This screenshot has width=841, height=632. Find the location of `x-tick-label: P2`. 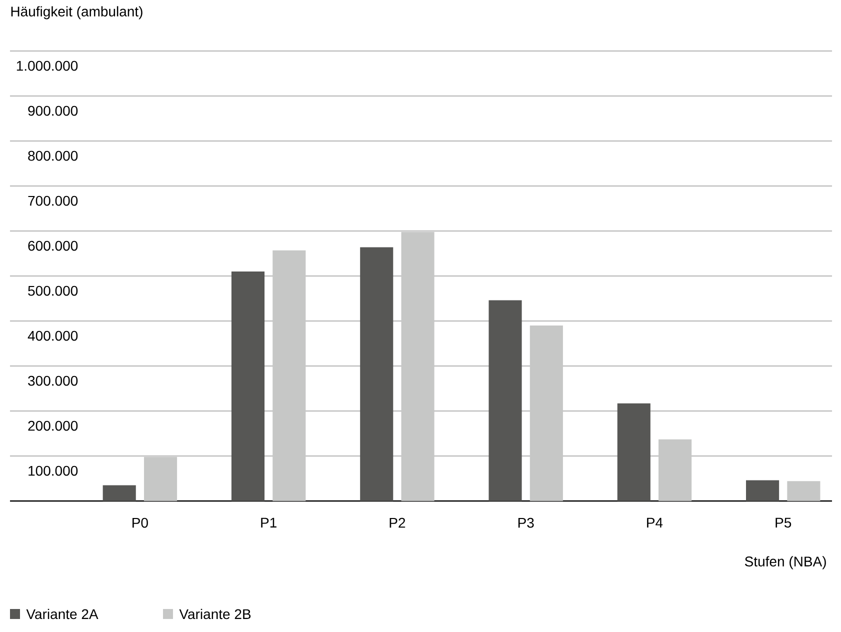

x-tick-label: P2 is located at coordinates (398, 523).